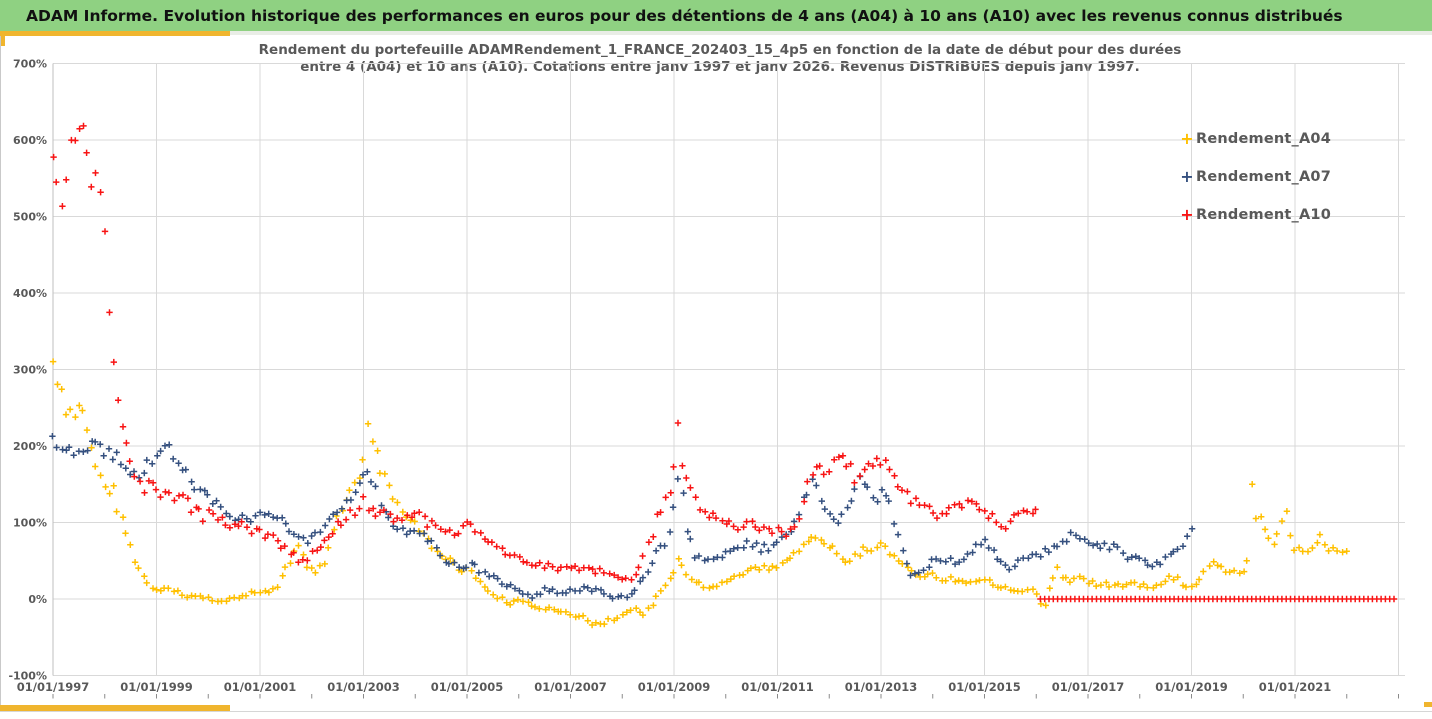 This screenshot has width=1432, height=719. Describe the element at coordinates (30, 140) in the screenshot. I see `svg-text: 600%` at that location.